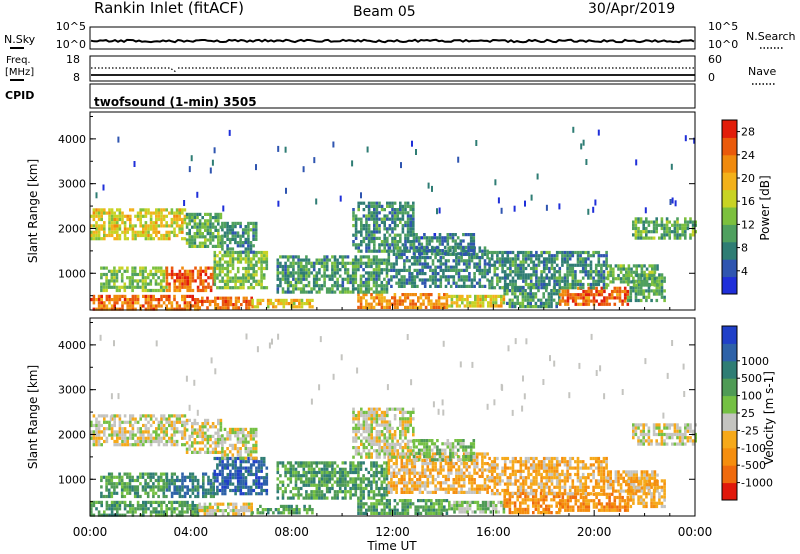  I want to click on freq-tick-top: 18, so click(73, 59).